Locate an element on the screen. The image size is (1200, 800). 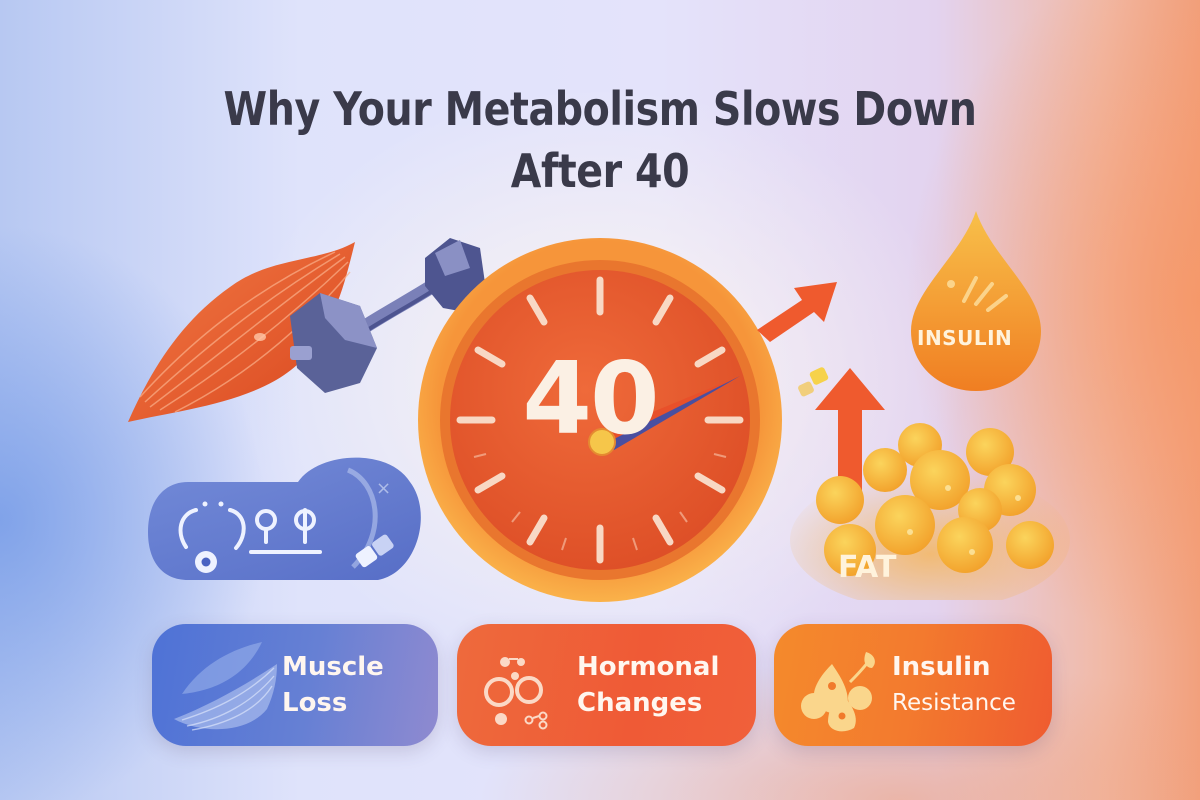
muscle-icon is located at coordinates (250, 332).